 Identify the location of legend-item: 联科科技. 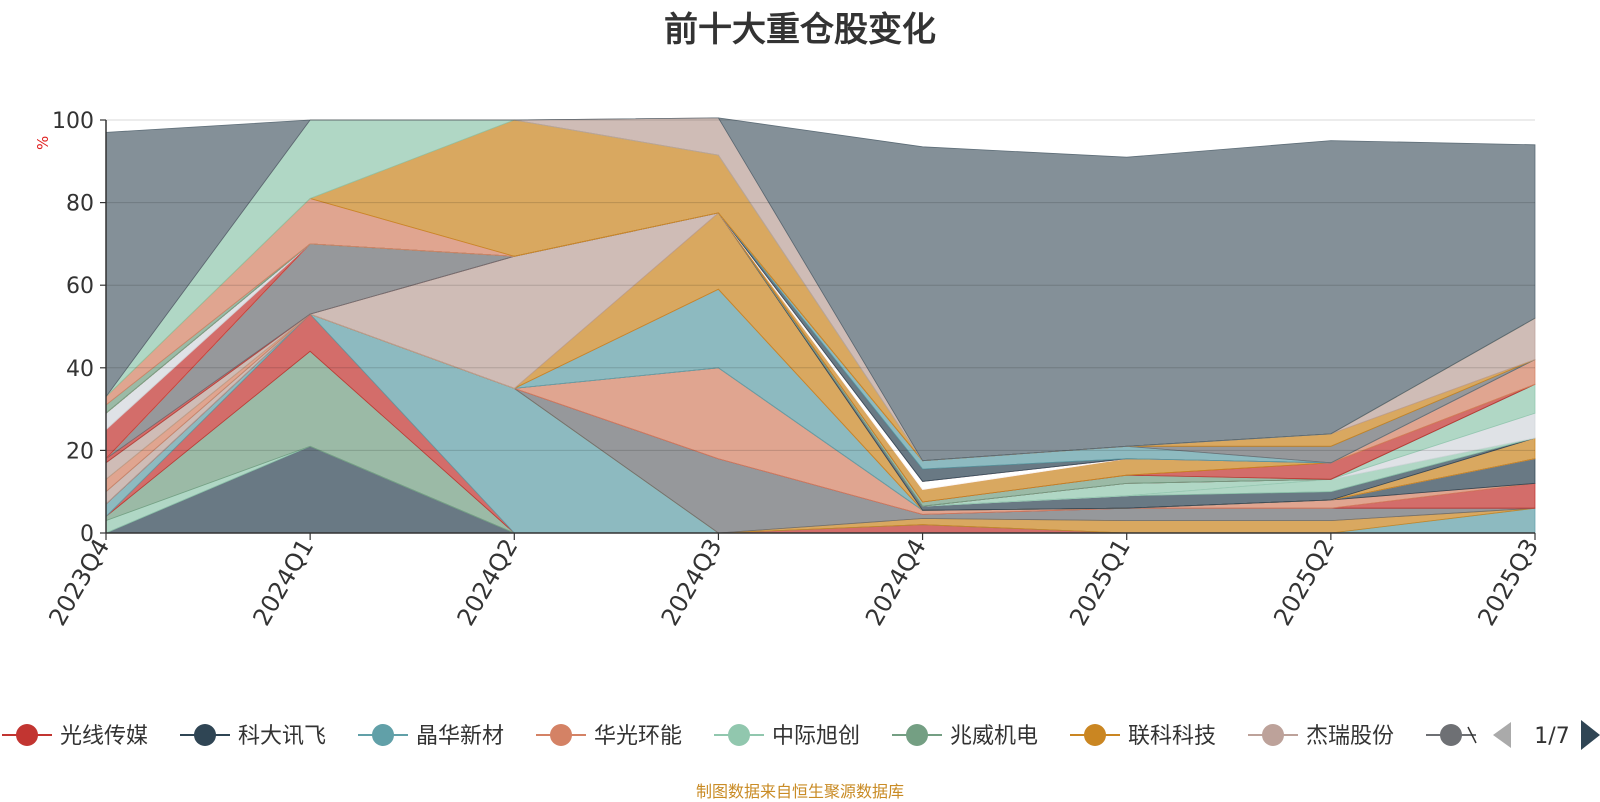
(1143, 736).